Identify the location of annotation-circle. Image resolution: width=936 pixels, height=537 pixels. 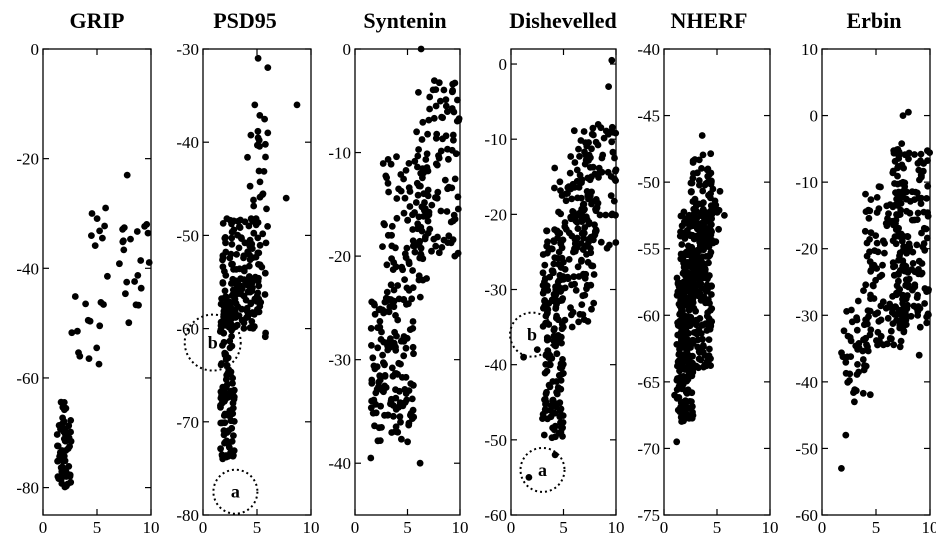
(212, 342).